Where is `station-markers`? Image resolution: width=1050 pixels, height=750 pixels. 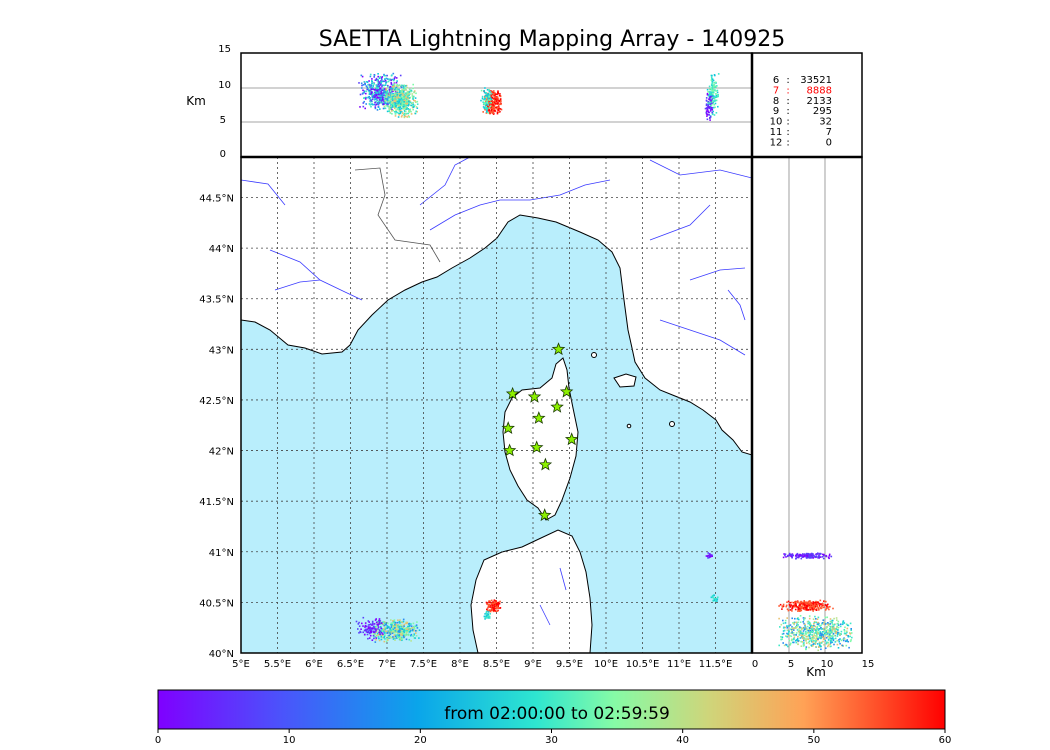 station-markers is located at coordinates (540, 432).